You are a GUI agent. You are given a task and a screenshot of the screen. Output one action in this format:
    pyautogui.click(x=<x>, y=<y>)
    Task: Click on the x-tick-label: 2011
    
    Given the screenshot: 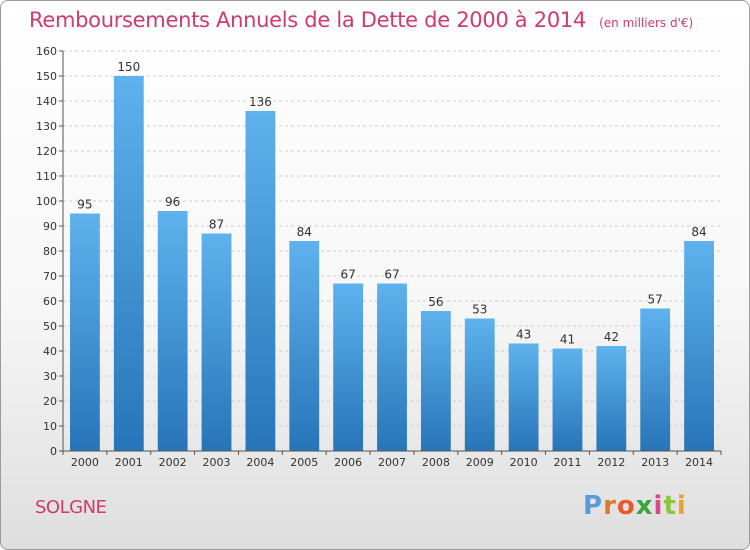 What is the action you would take?
    pyautogui.click(x=567, y=462)
    